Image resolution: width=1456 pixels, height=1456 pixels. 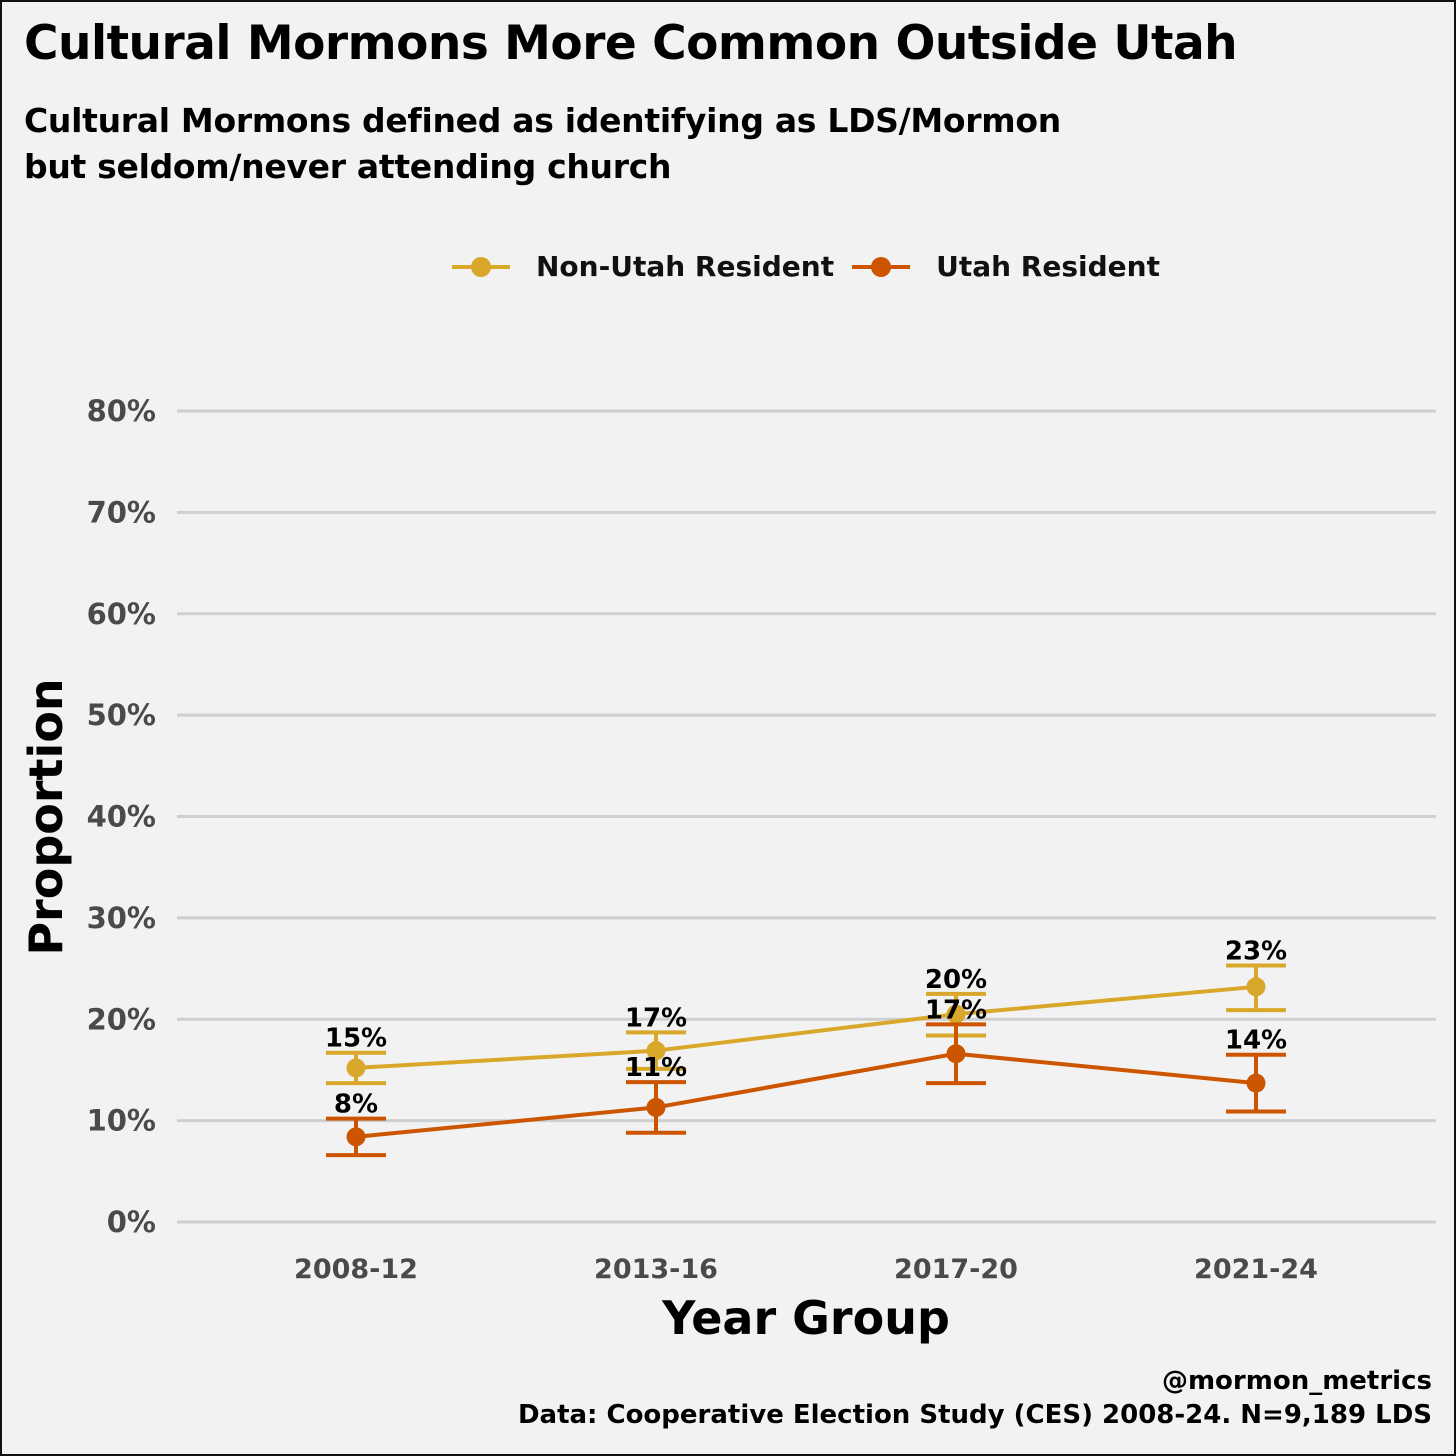 What do you see at coordinates (121, 715) in the screenshot?
I see `y-tick-label: 50%` at bounding box center [121, 715].